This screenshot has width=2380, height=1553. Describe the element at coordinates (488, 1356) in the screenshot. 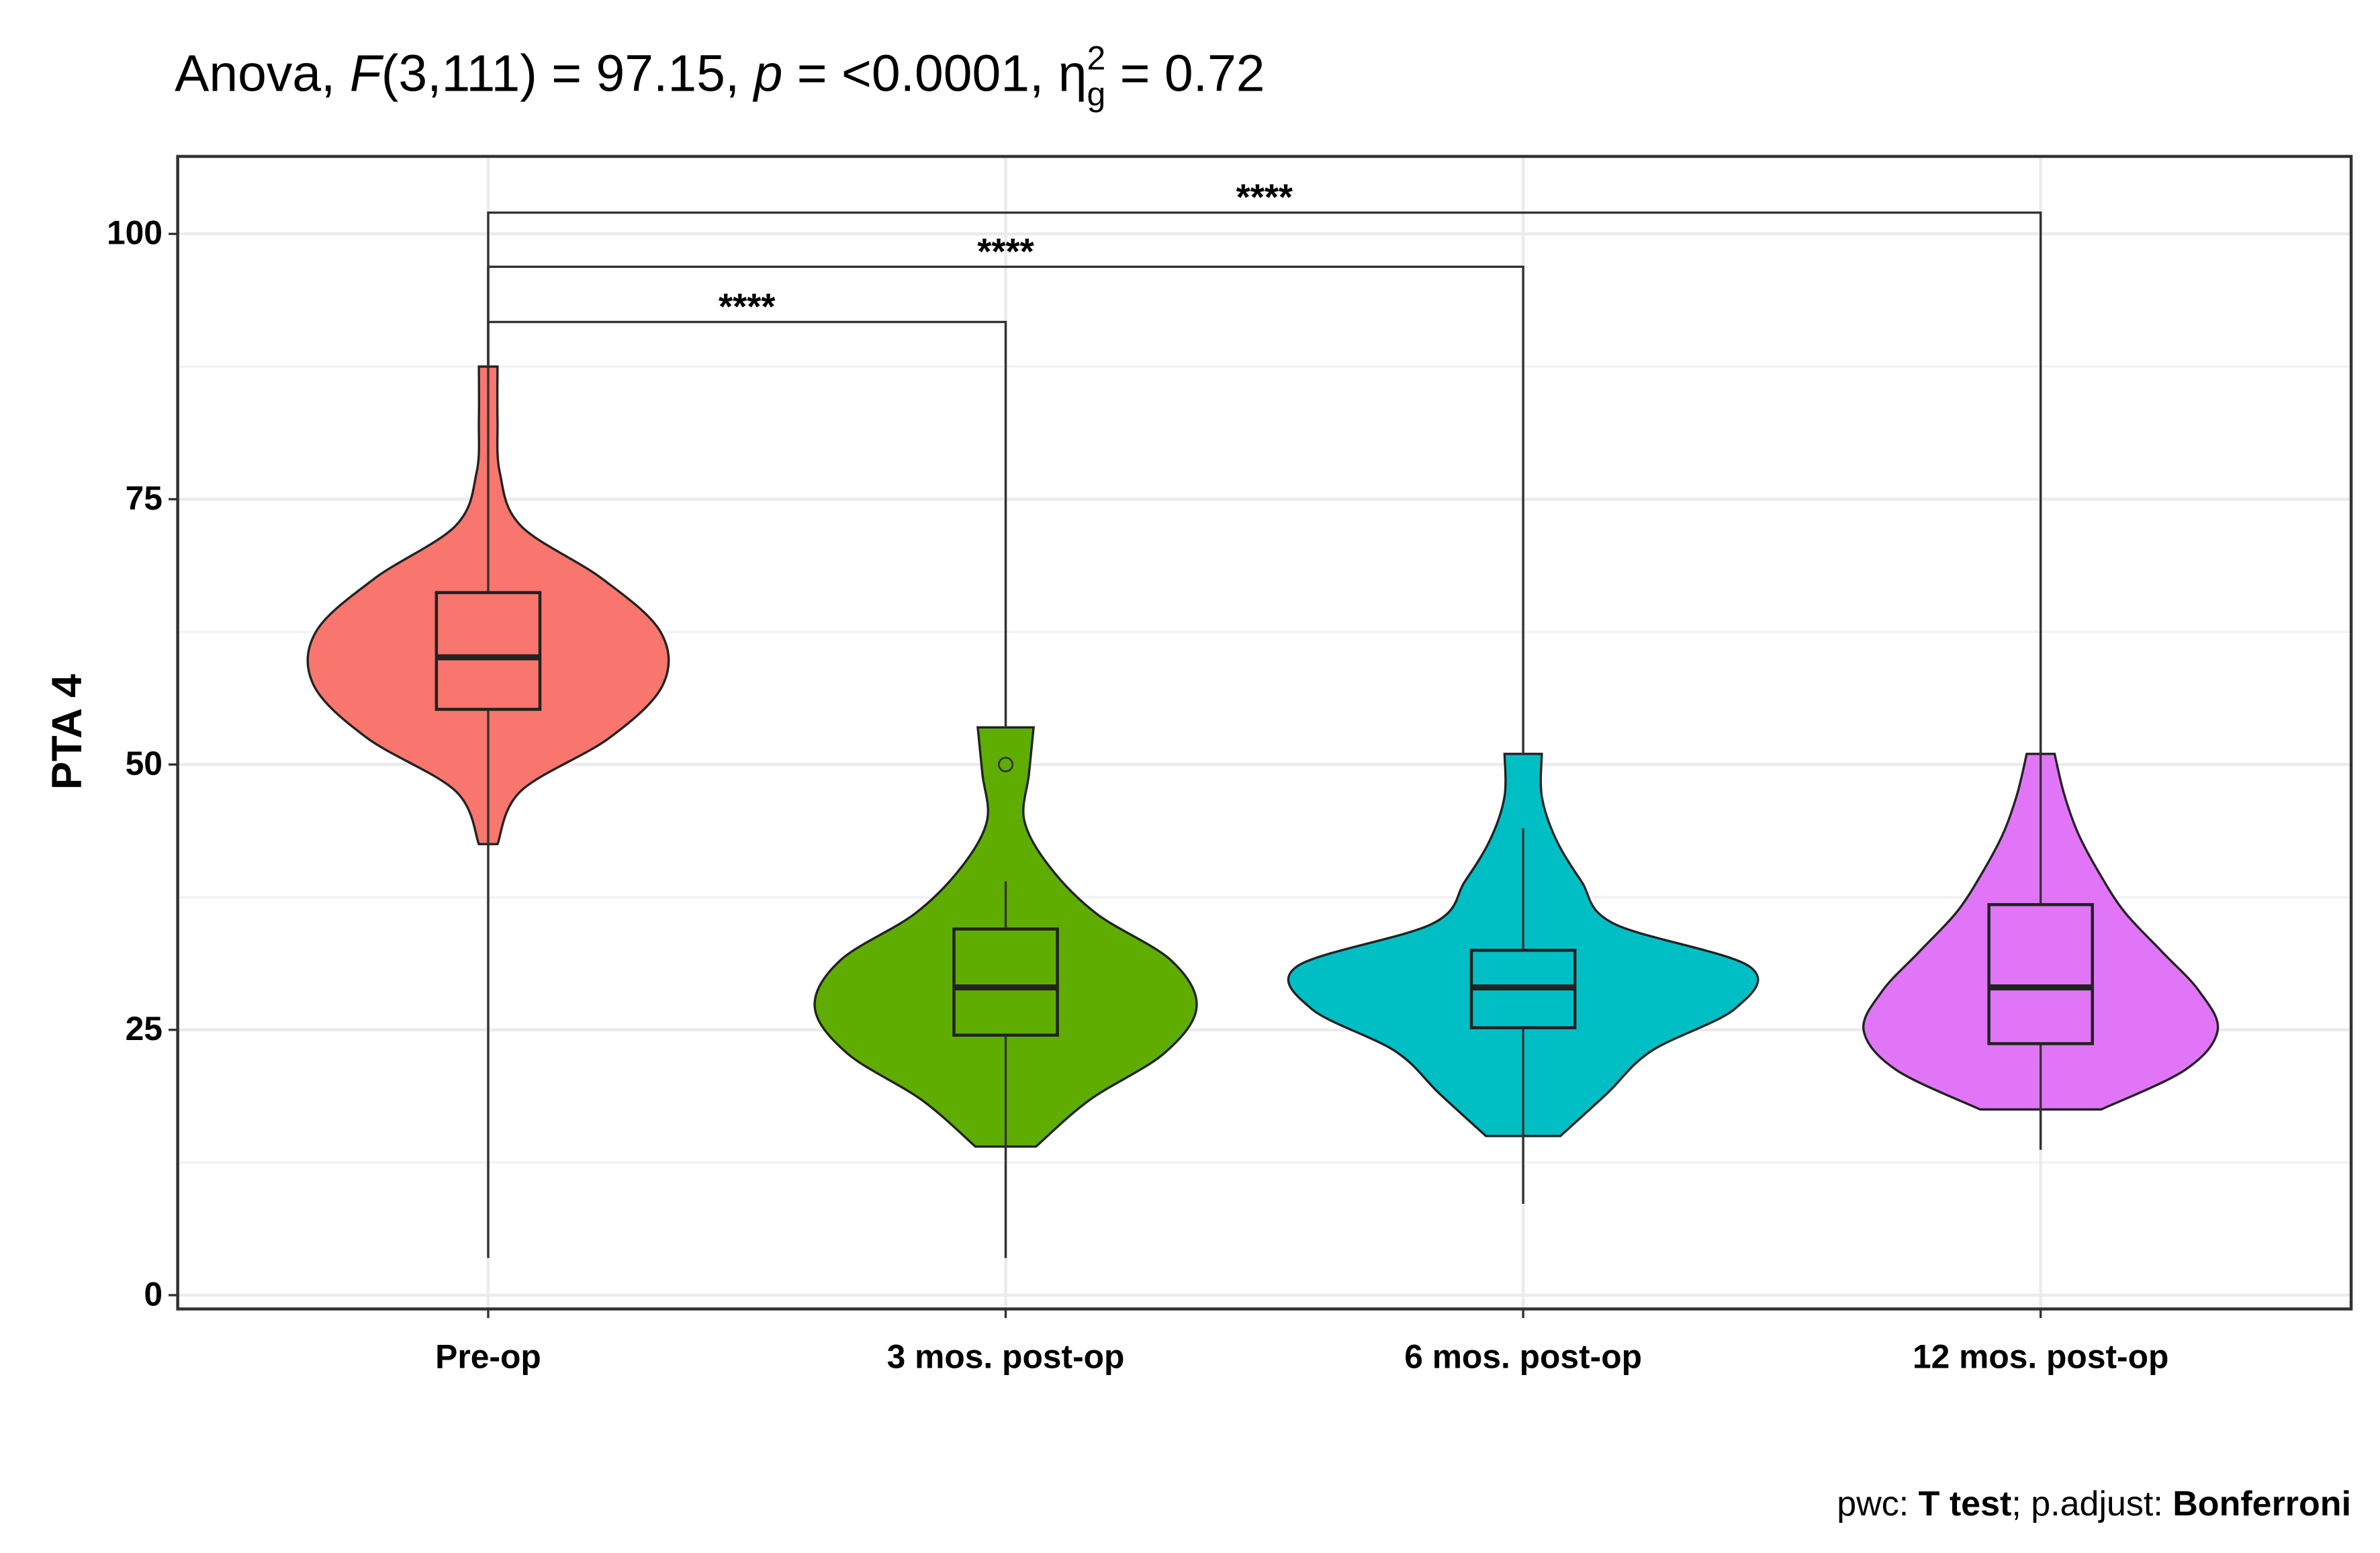

I see `x-tick-label: Pre-op` at that location.